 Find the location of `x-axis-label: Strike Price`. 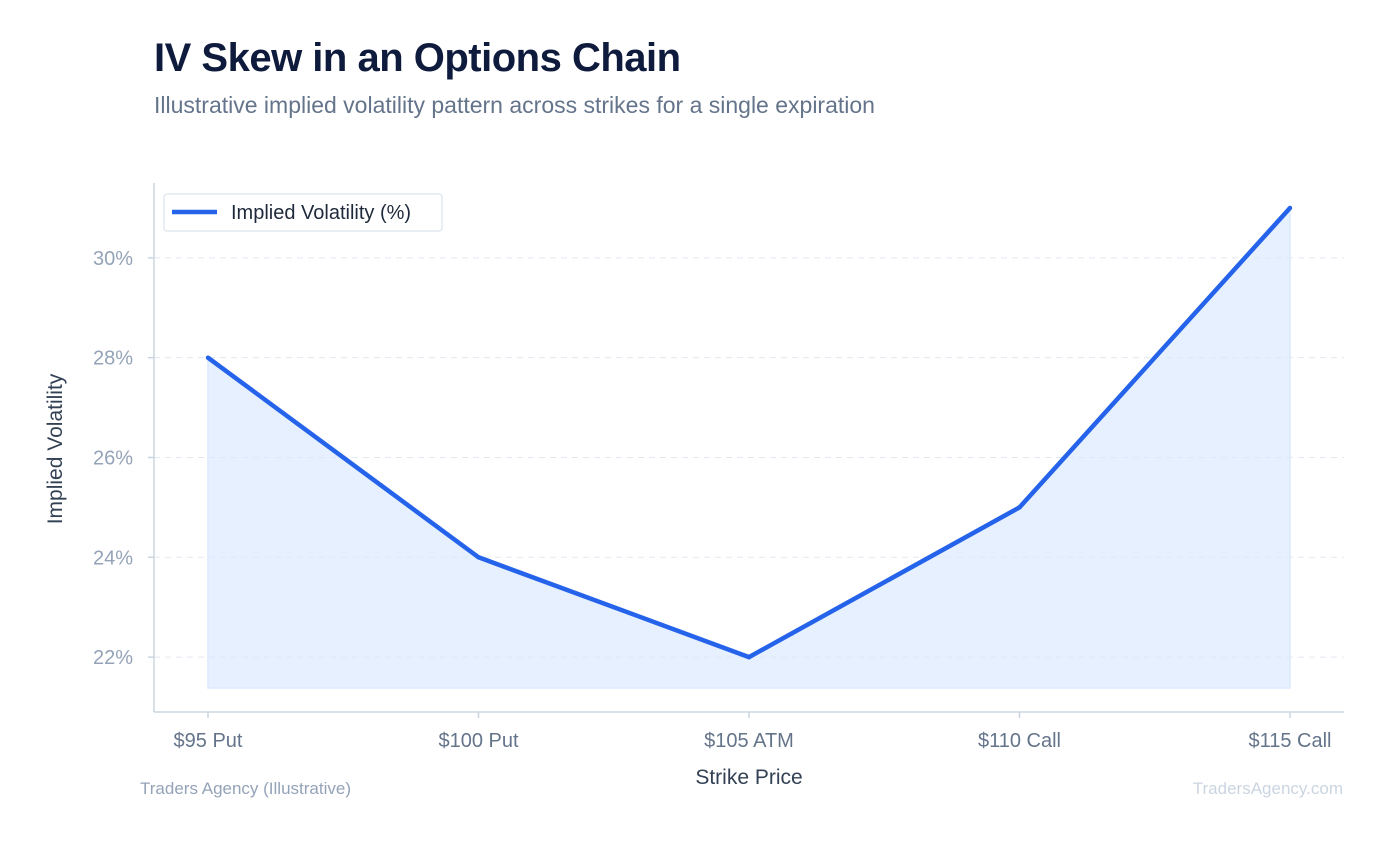

x-axis-label: Strike Price is located at coordinates (748, 777).